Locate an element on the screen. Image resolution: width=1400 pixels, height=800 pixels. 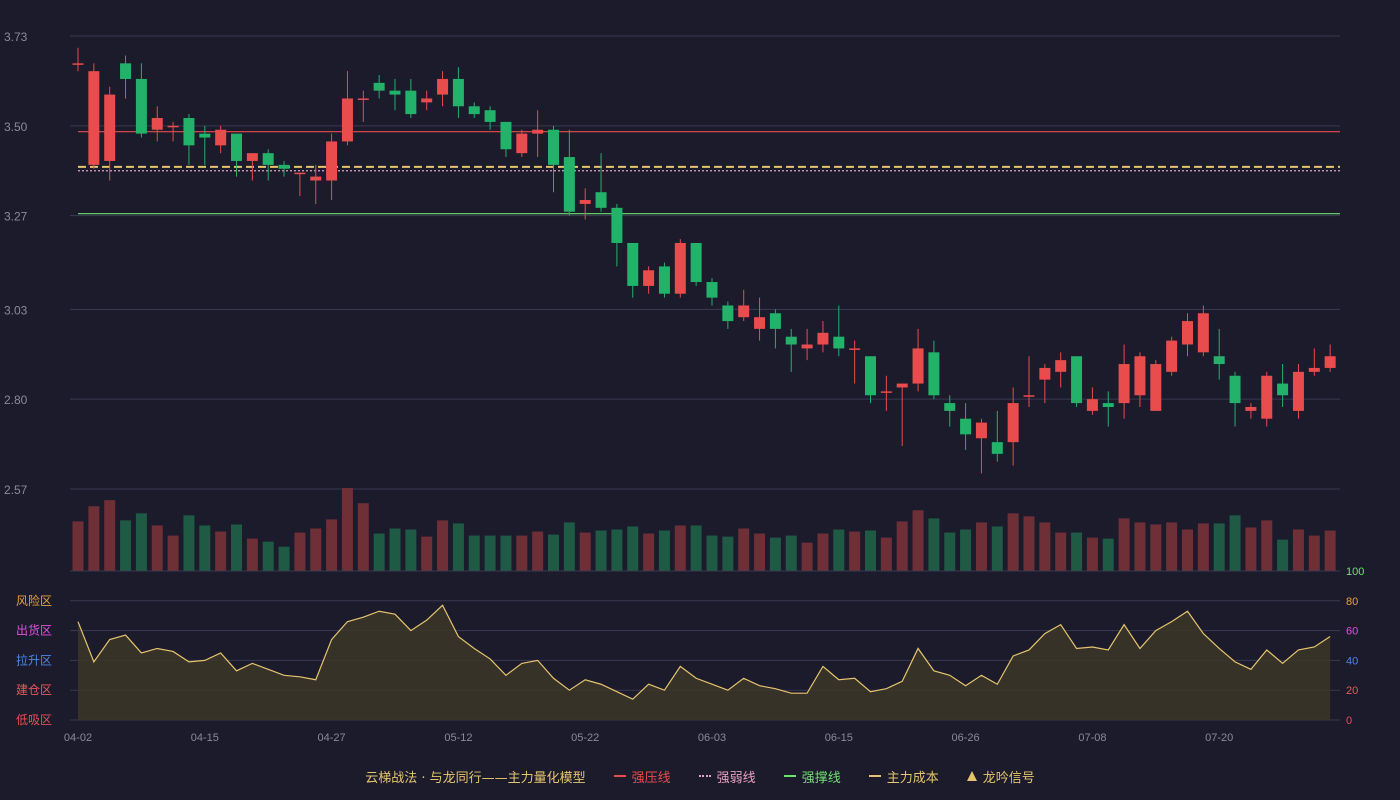
price-tick-label: 2.80 is located at coordinates (16, 400).